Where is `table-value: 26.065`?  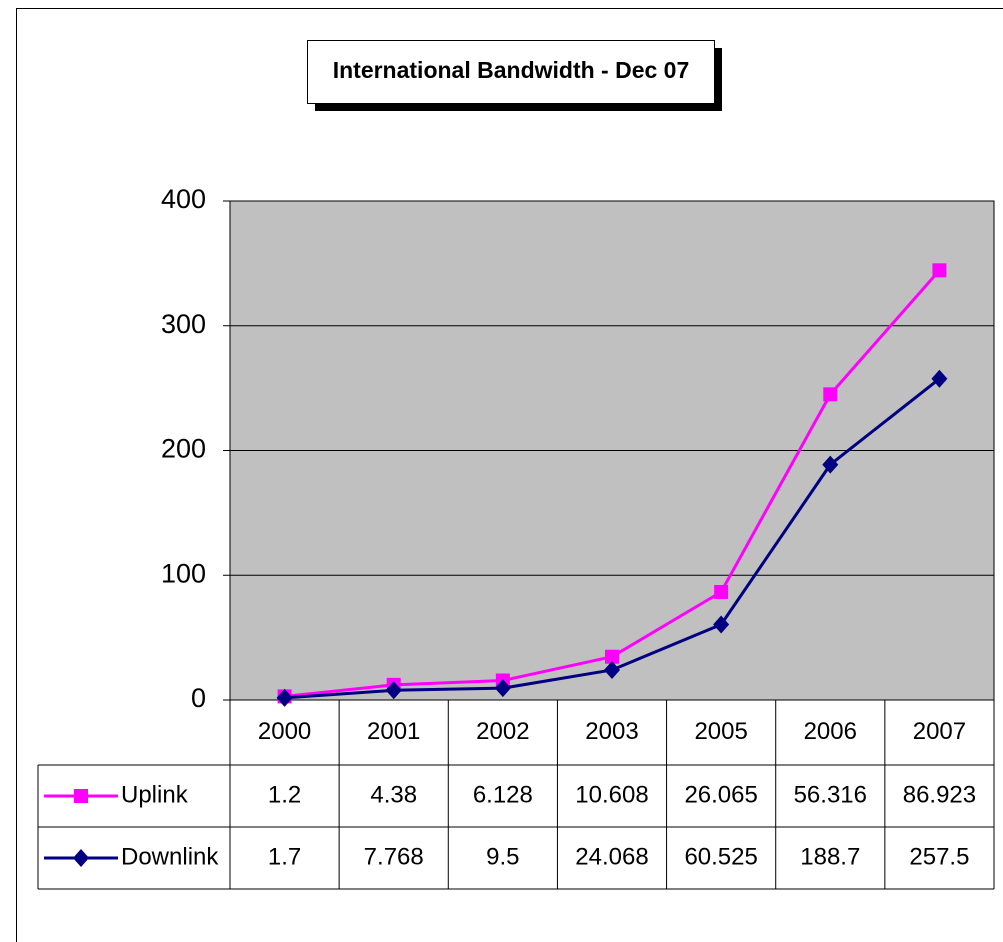
table-value: 26.065 is located at coordinates (720, 794).